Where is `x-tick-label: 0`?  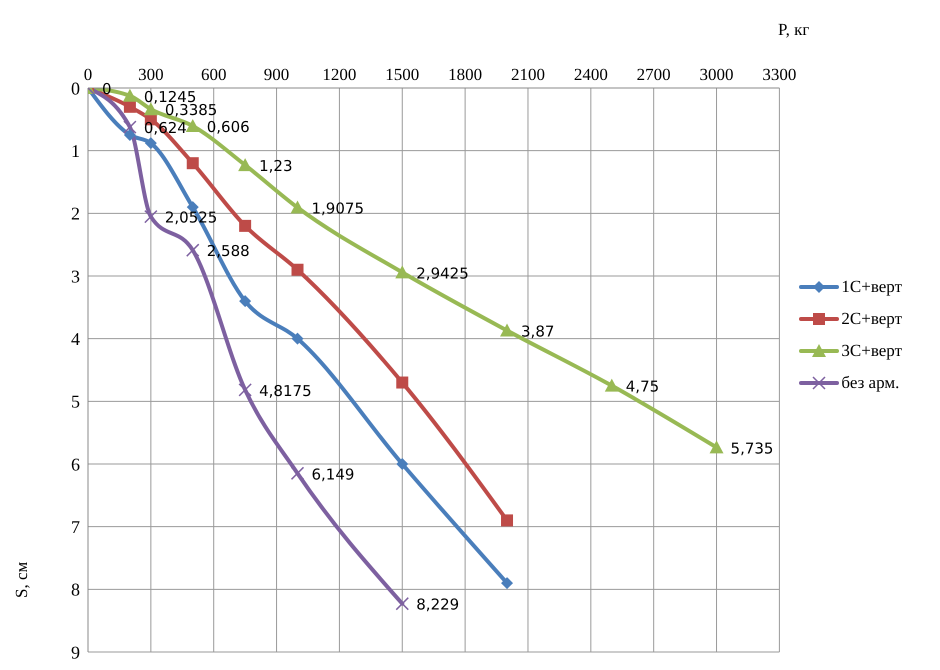 x-tick-label: 0 is located at coordinates (88, 74).